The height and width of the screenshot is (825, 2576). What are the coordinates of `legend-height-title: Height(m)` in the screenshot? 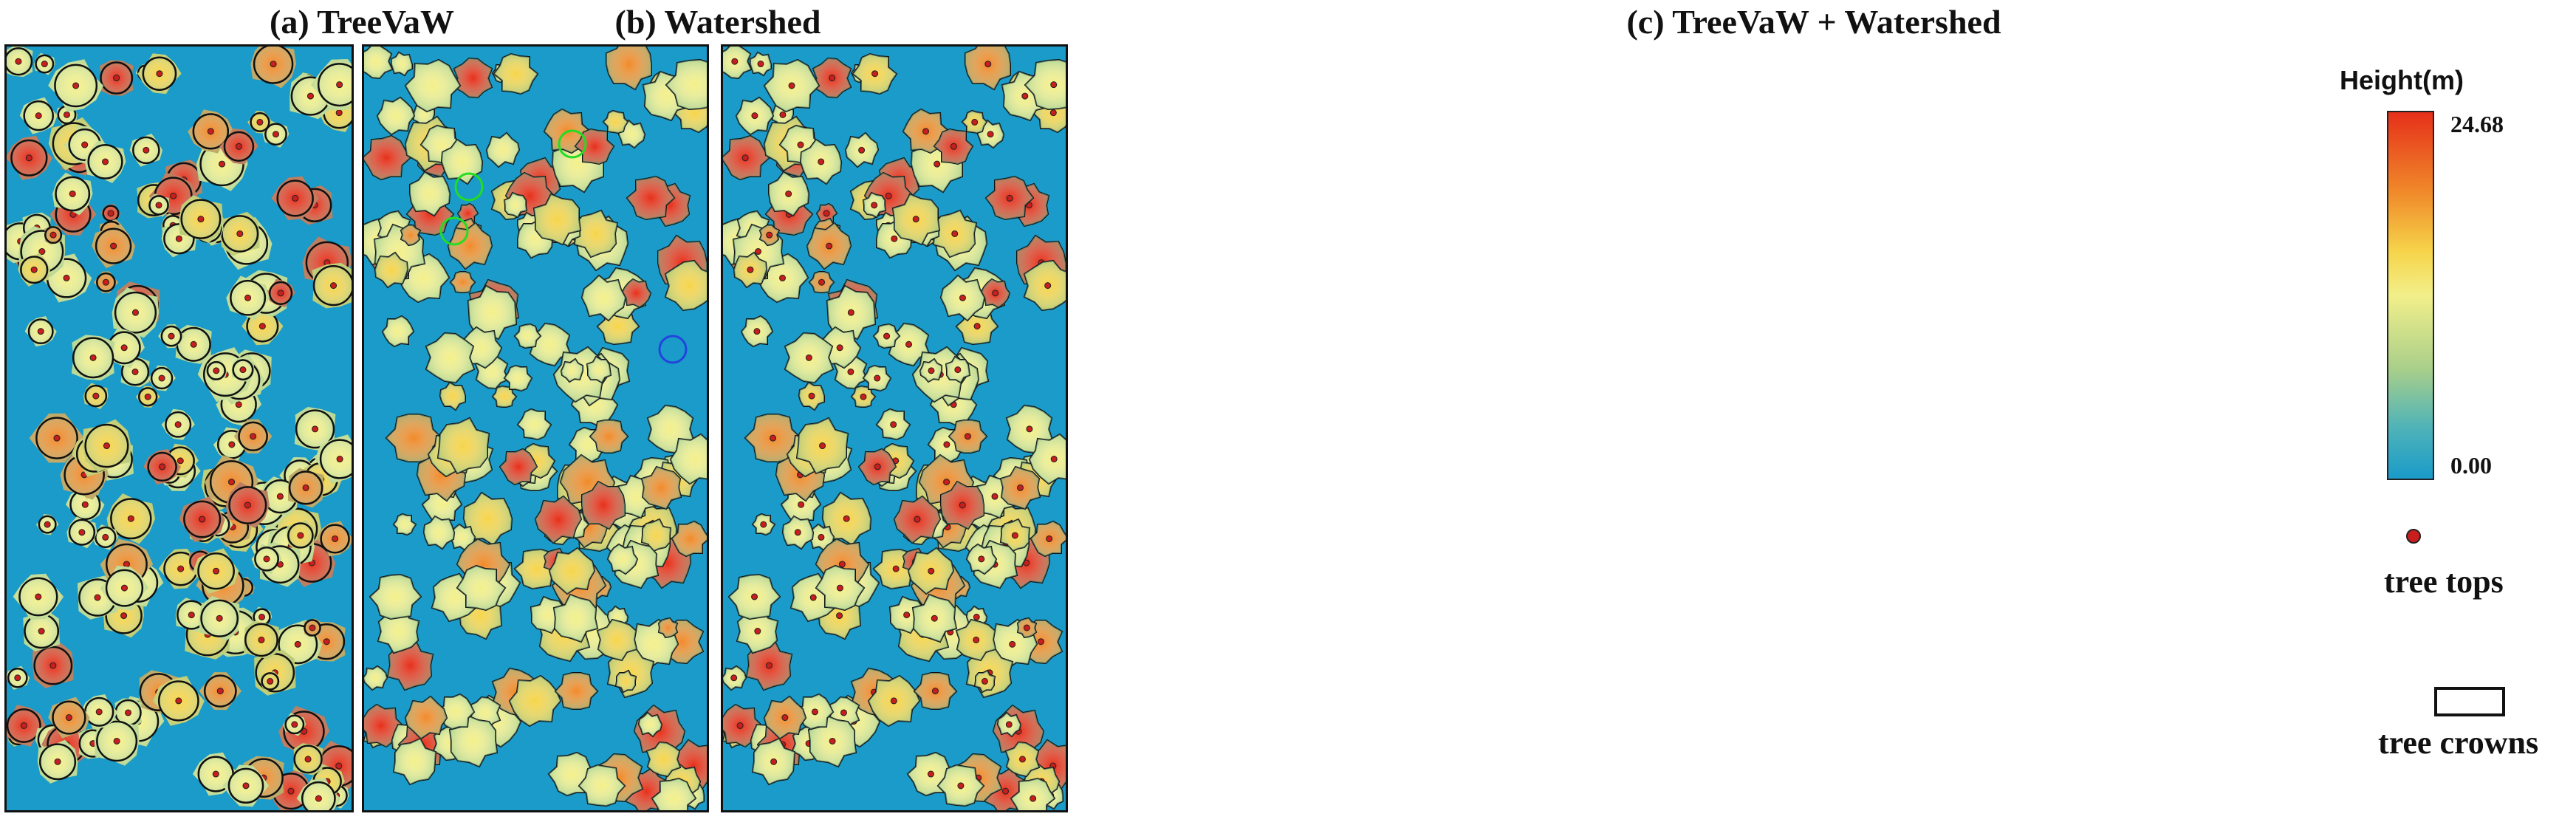 It's located at (2402, 80).